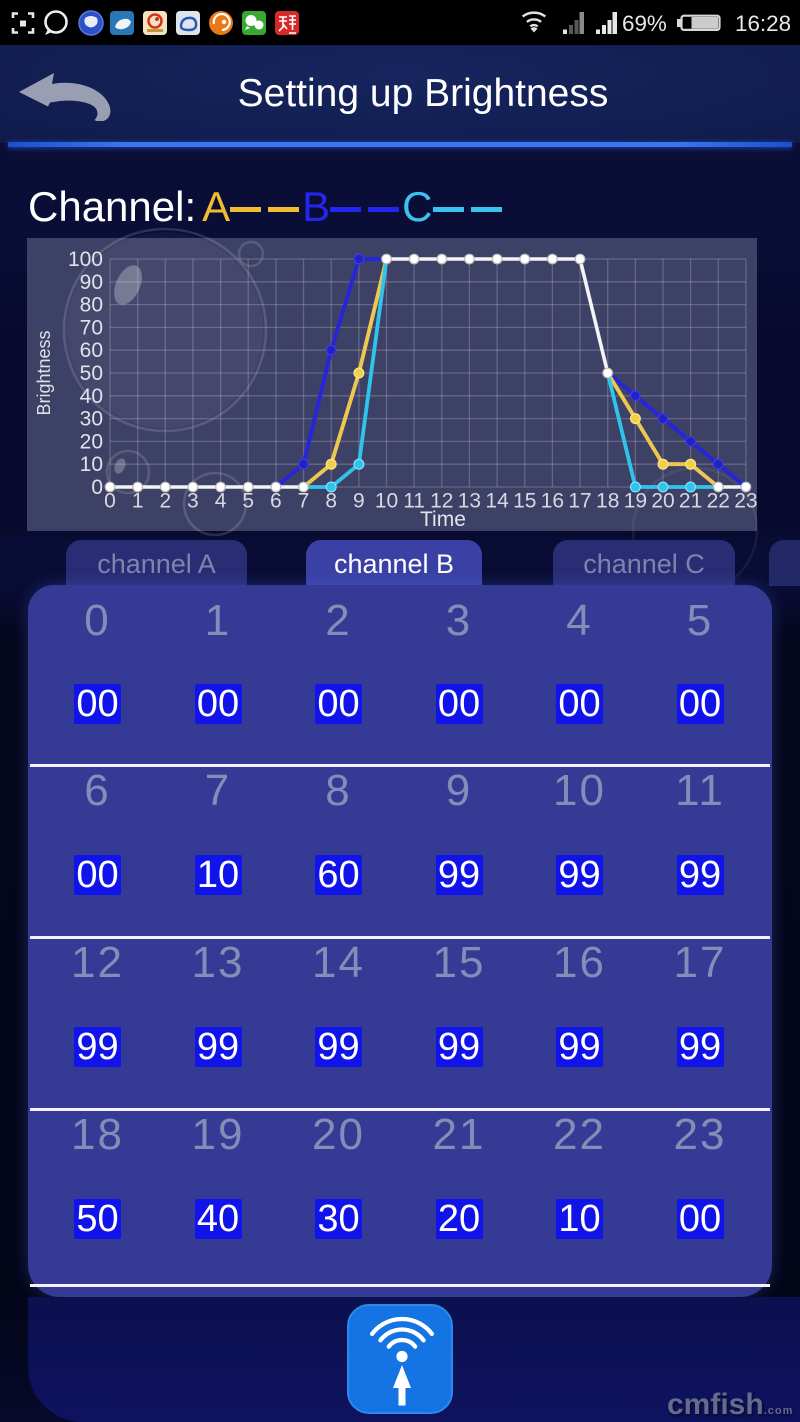 This screenshot has height=1422, width=800. I want to click on svg-text: 70, so click(91, 327).